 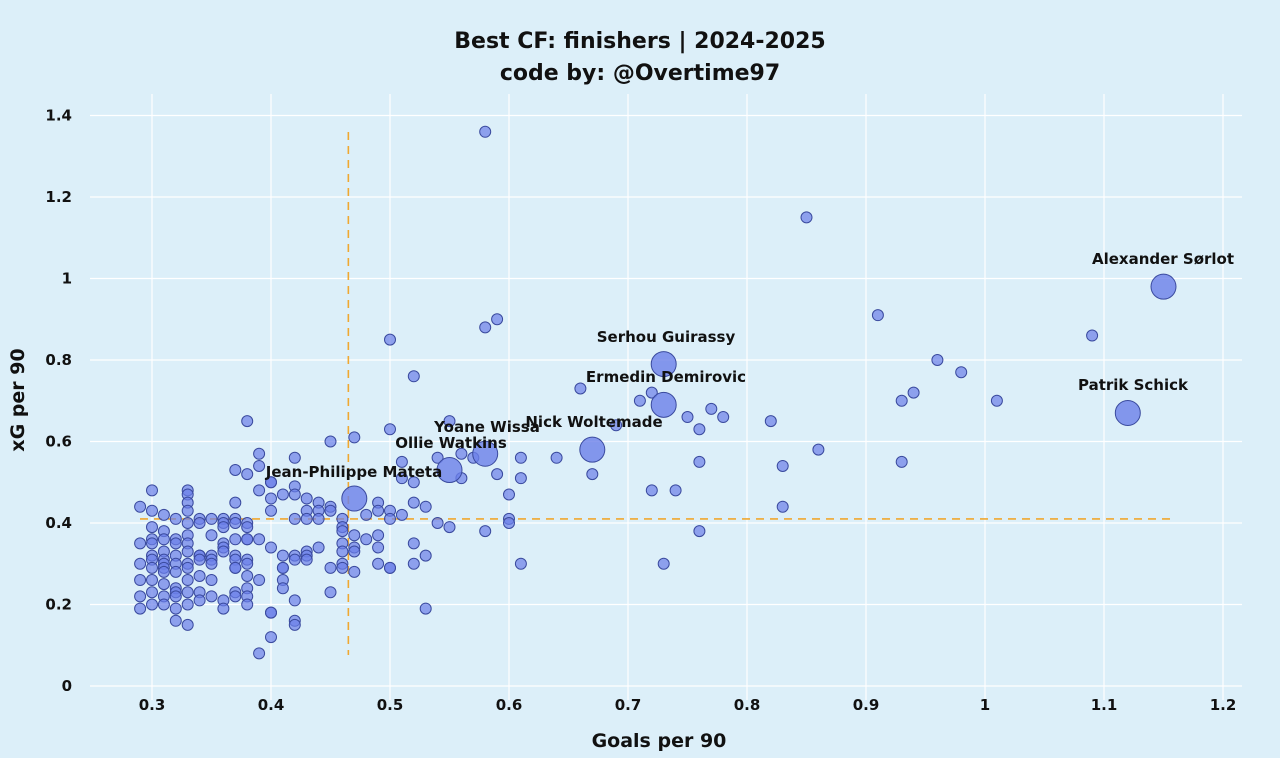 What do you see at coordinates (152, 705) in the screenshot?
I see `x-tick-label: 0.3` at bounding box center [152, 705].